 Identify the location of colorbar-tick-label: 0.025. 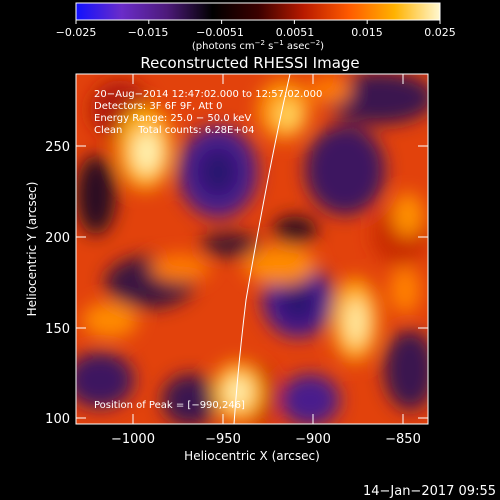
(440, 32).